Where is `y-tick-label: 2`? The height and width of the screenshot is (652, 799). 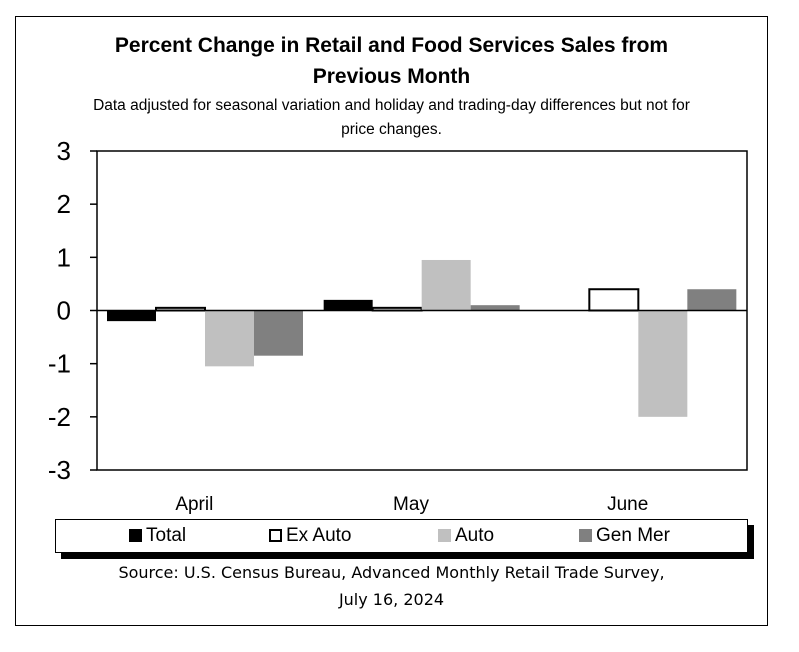 y-tick-label: 2 is located at coordinates (64, 204).